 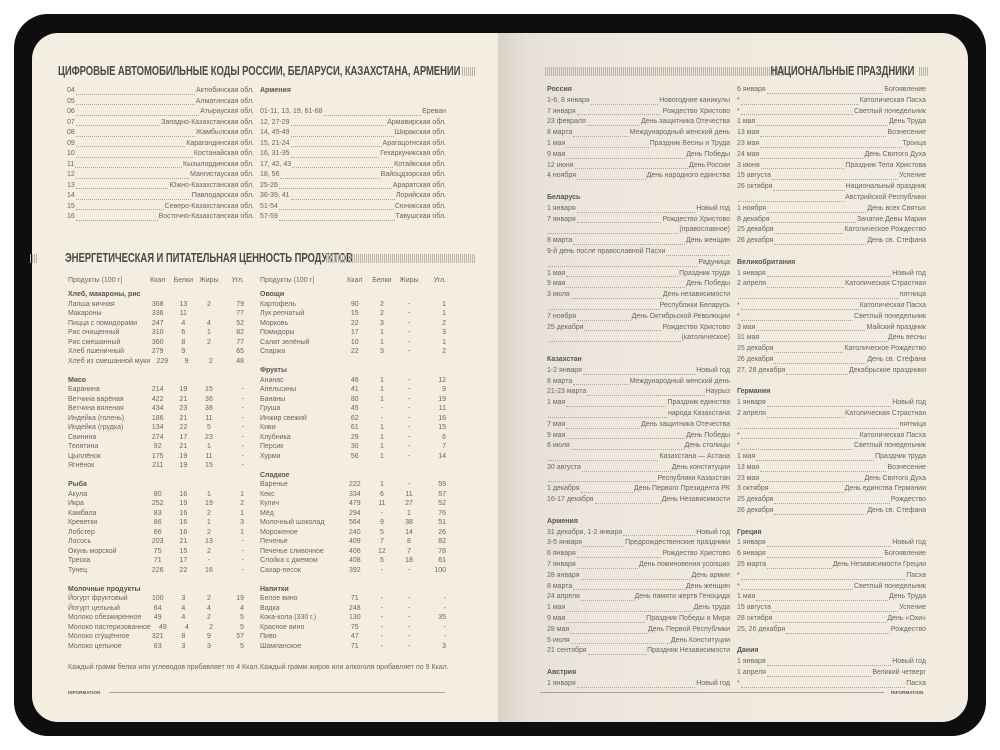 What do you see at coordinates (831, 468) in the screenshot?
I see `holiday-row: 13 мая Вознесение` at bounding box center [831, 468].